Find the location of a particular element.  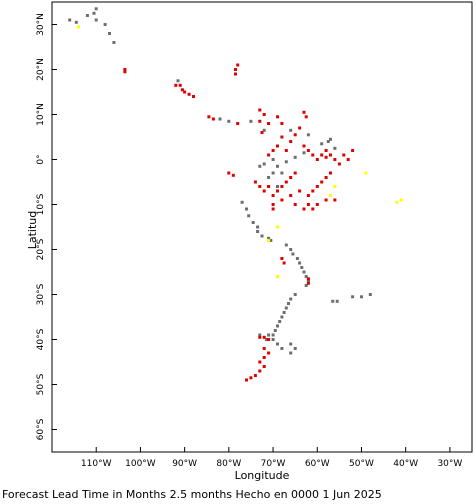

lon-tick-label: 40°W is located at coordinates (405, 464).